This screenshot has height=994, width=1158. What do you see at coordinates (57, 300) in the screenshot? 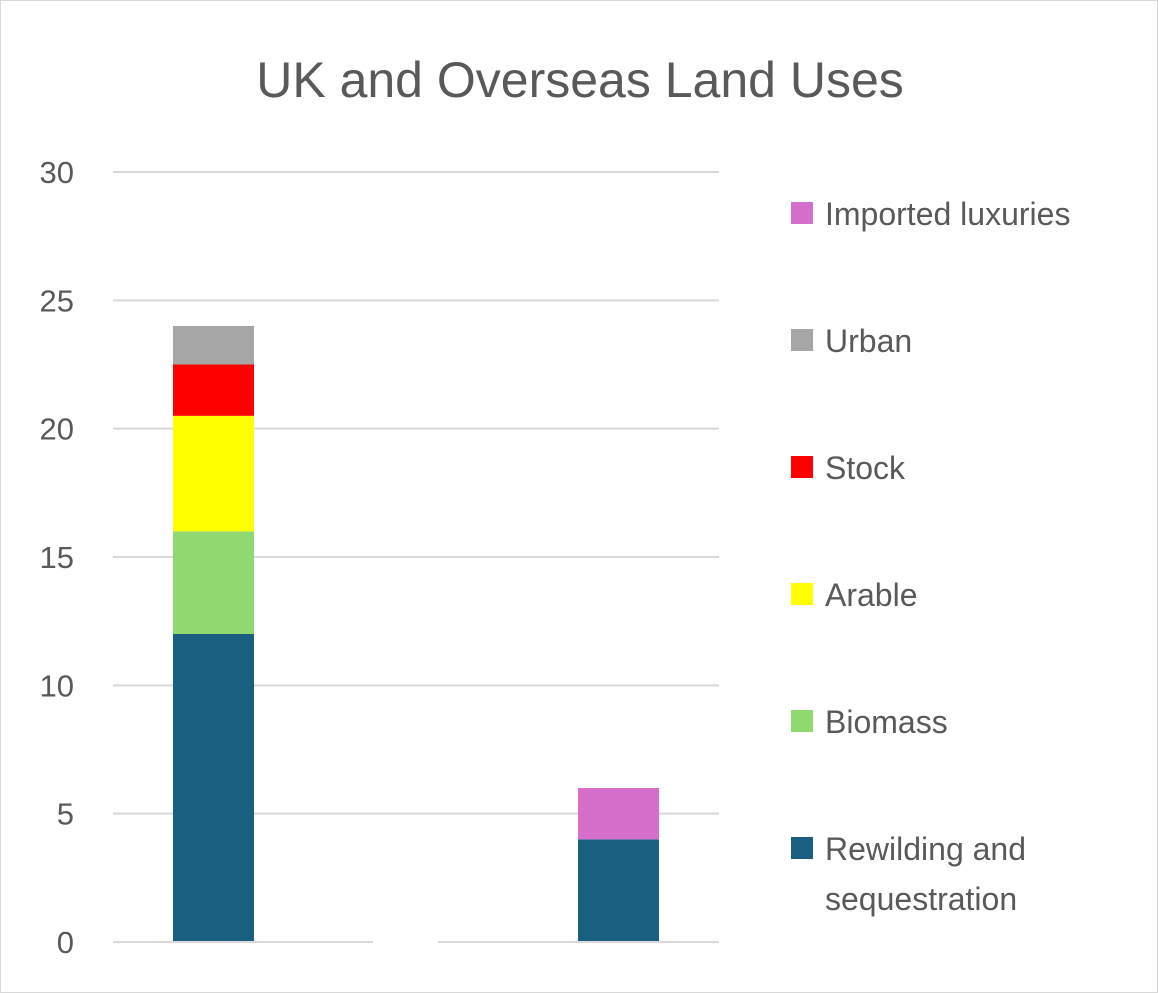
I see `y-tick-label: 25` at bounding box center [57, 300].